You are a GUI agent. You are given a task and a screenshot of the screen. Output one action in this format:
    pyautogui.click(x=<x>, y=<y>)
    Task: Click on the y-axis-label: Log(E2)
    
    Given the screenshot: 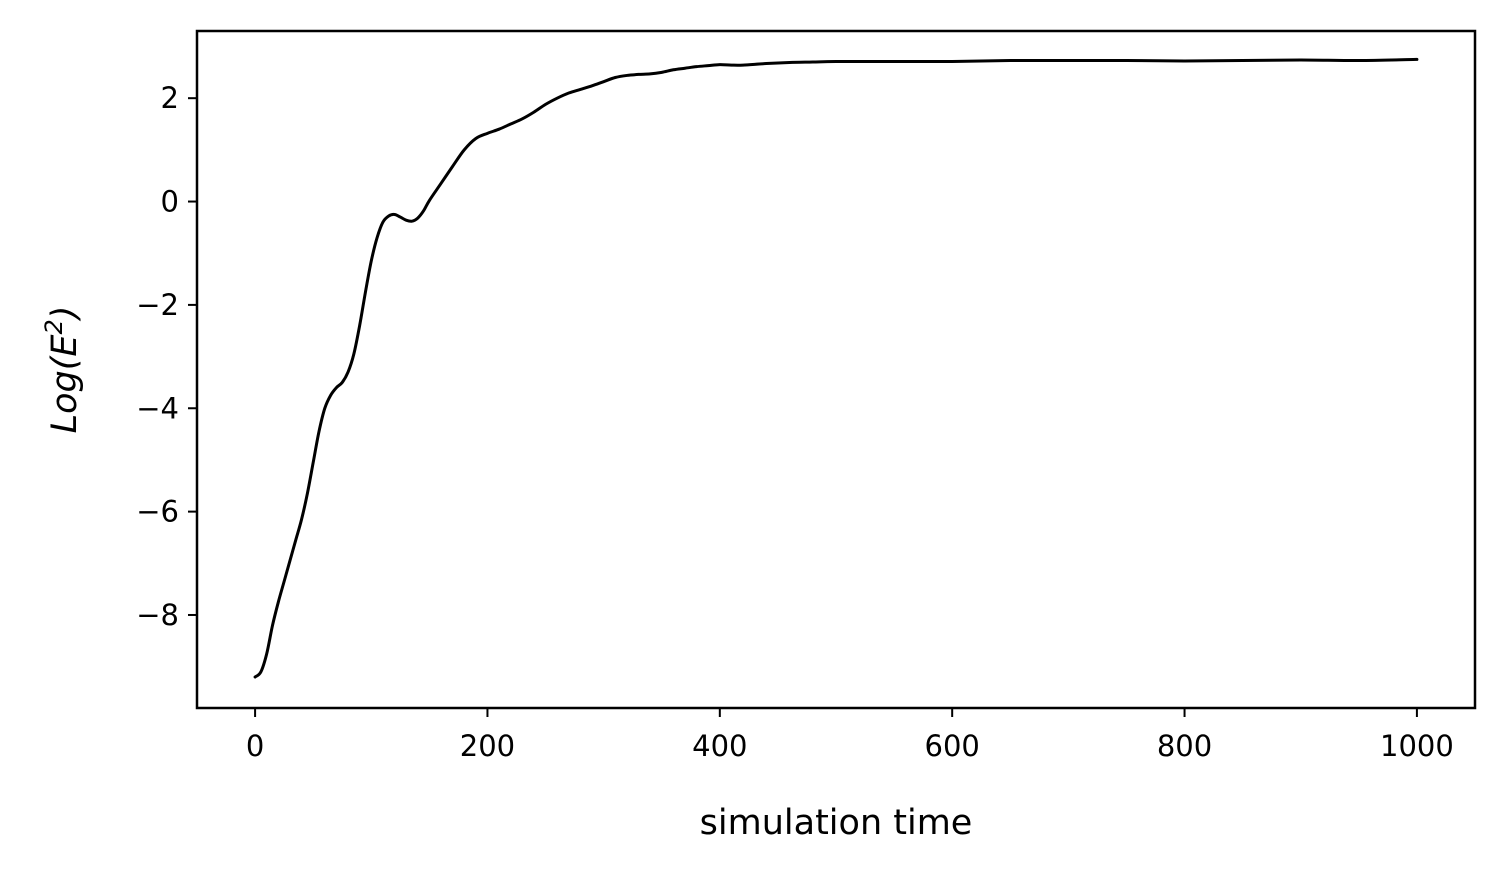 What is the action you would take?
    pyautogui.click(x=62, y=370)
    